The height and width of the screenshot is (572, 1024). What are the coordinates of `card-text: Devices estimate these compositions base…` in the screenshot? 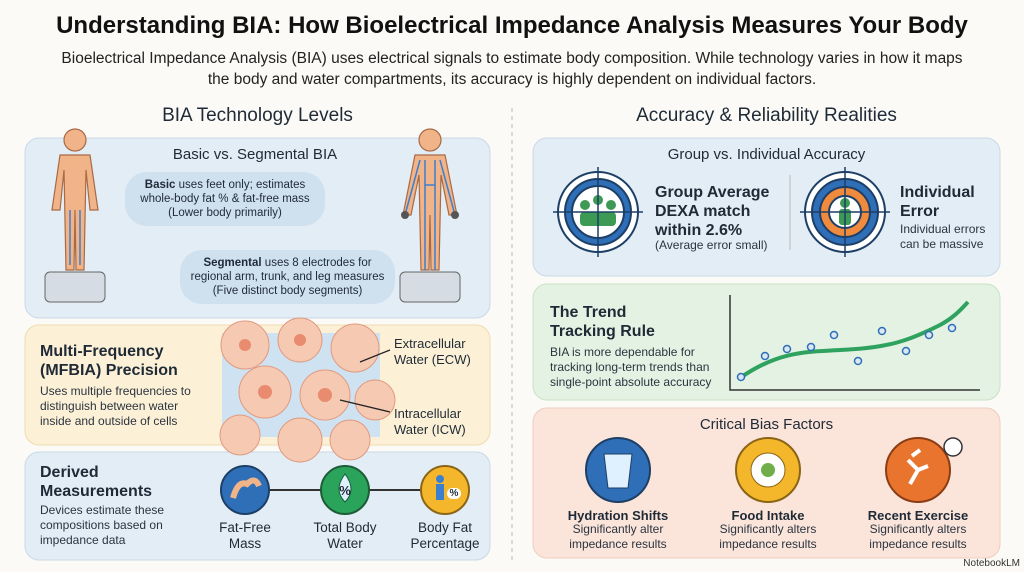 It's located at (102, 525).